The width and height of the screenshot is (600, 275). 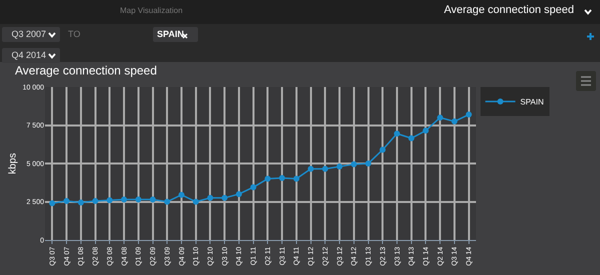 What do you see at coordinates (31, 55) in the screenshot?
I see `text: Q4 2014` at bounding box center [31, 55].